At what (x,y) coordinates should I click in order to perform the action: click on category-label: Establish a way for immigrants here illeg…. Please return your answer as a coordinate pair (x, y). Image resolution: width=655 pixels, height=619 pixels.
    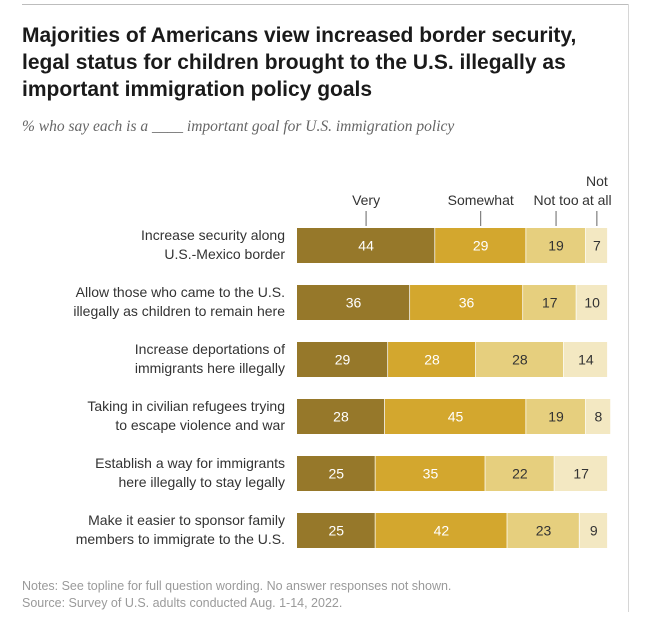
    Looking at the image, I should click on (190, 472).